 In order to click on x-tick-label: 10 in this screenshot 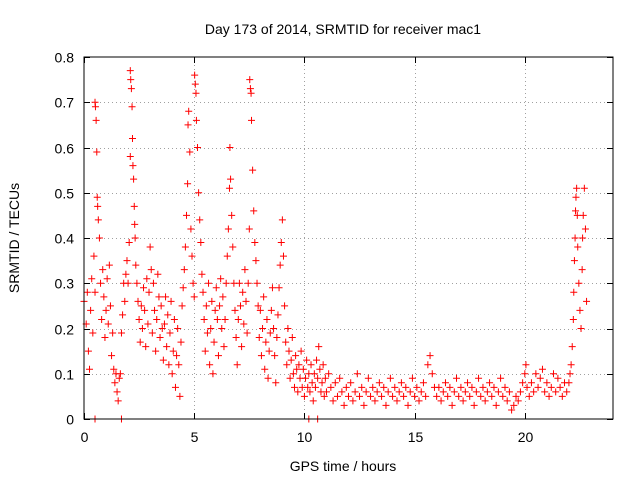, I will do `click(305, 437)`.